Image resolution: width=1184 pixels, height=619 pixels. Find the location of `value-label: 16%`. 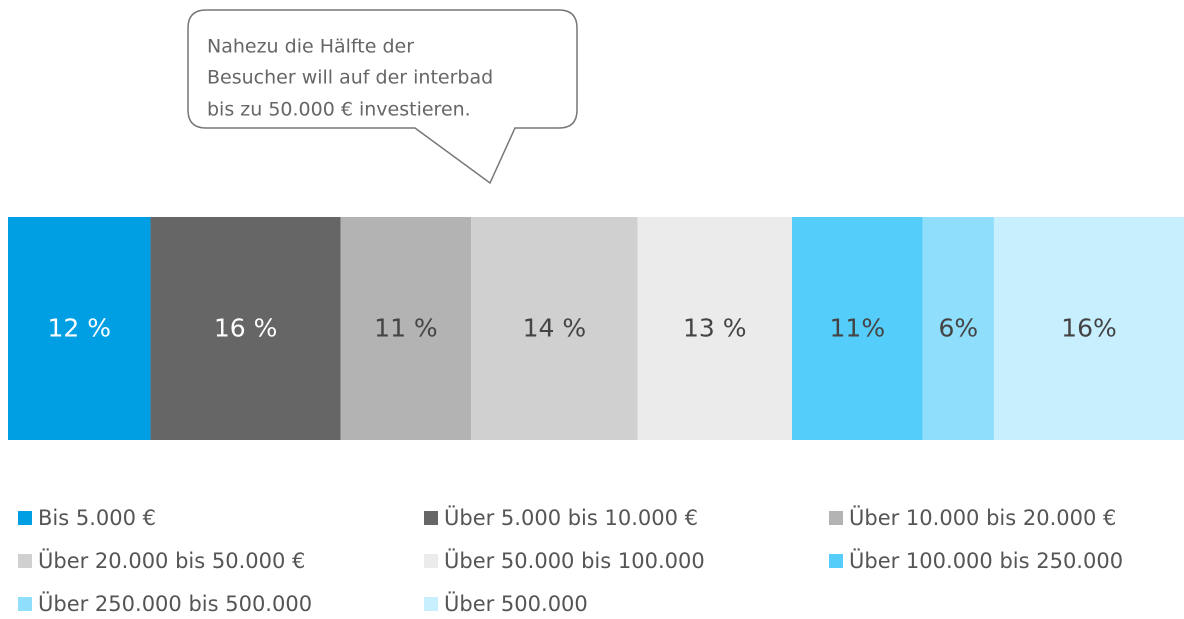

value-label: 16% is located at coordinates (1089, 328).